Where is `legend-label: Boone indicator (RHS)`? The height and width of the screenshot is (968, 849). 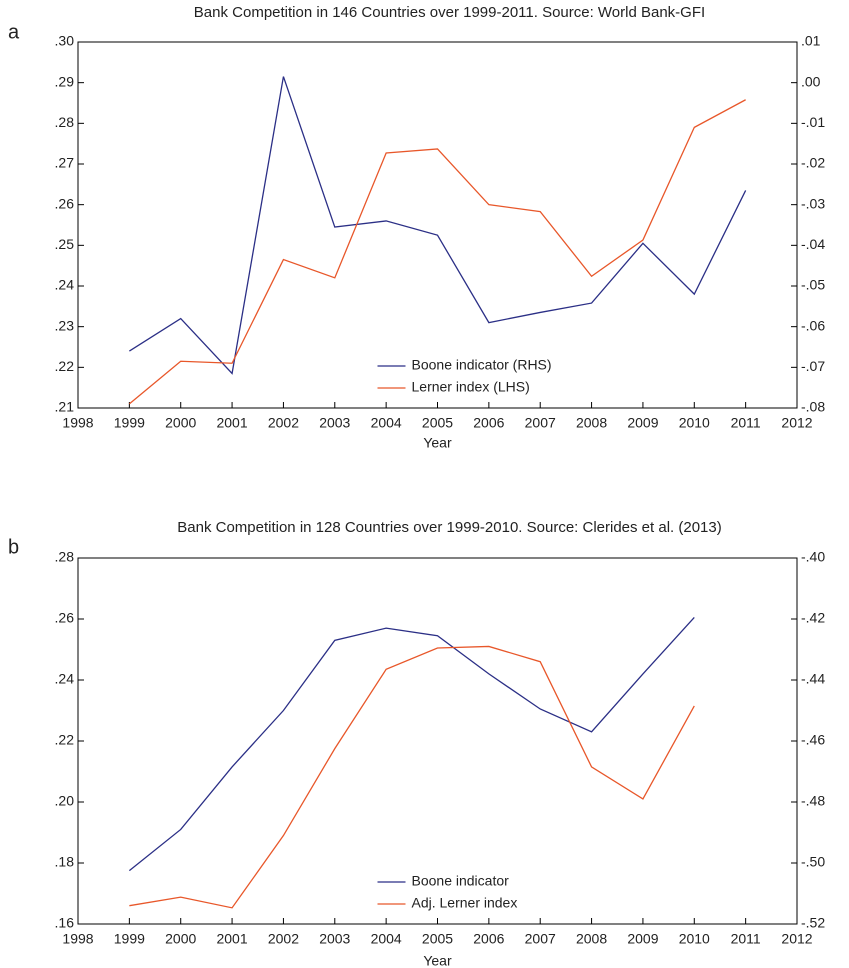 legend-label: Boone indicator (RHS) is located at coordinates (482, 365).